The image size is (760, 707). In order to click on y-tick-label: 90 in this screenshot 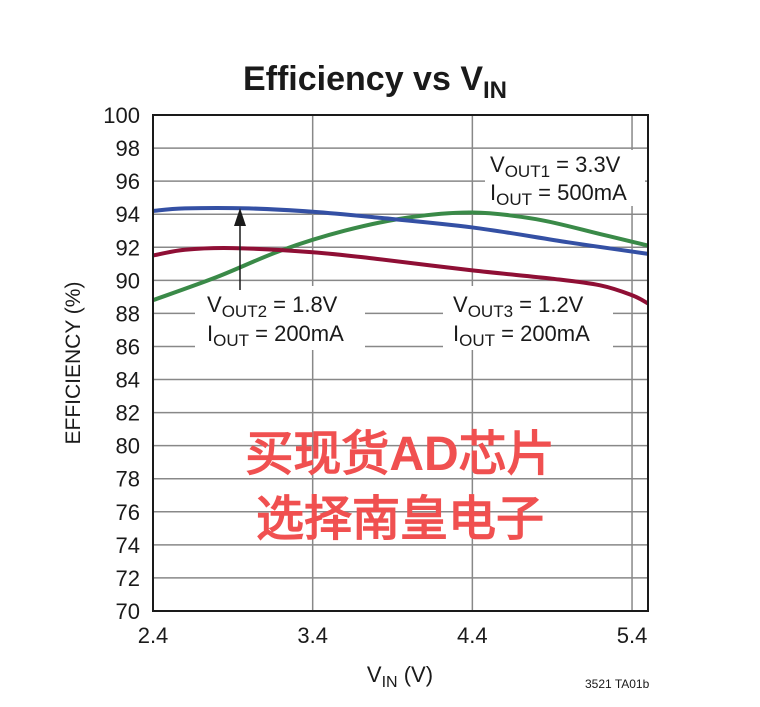, I will do `click(128, 280)`.